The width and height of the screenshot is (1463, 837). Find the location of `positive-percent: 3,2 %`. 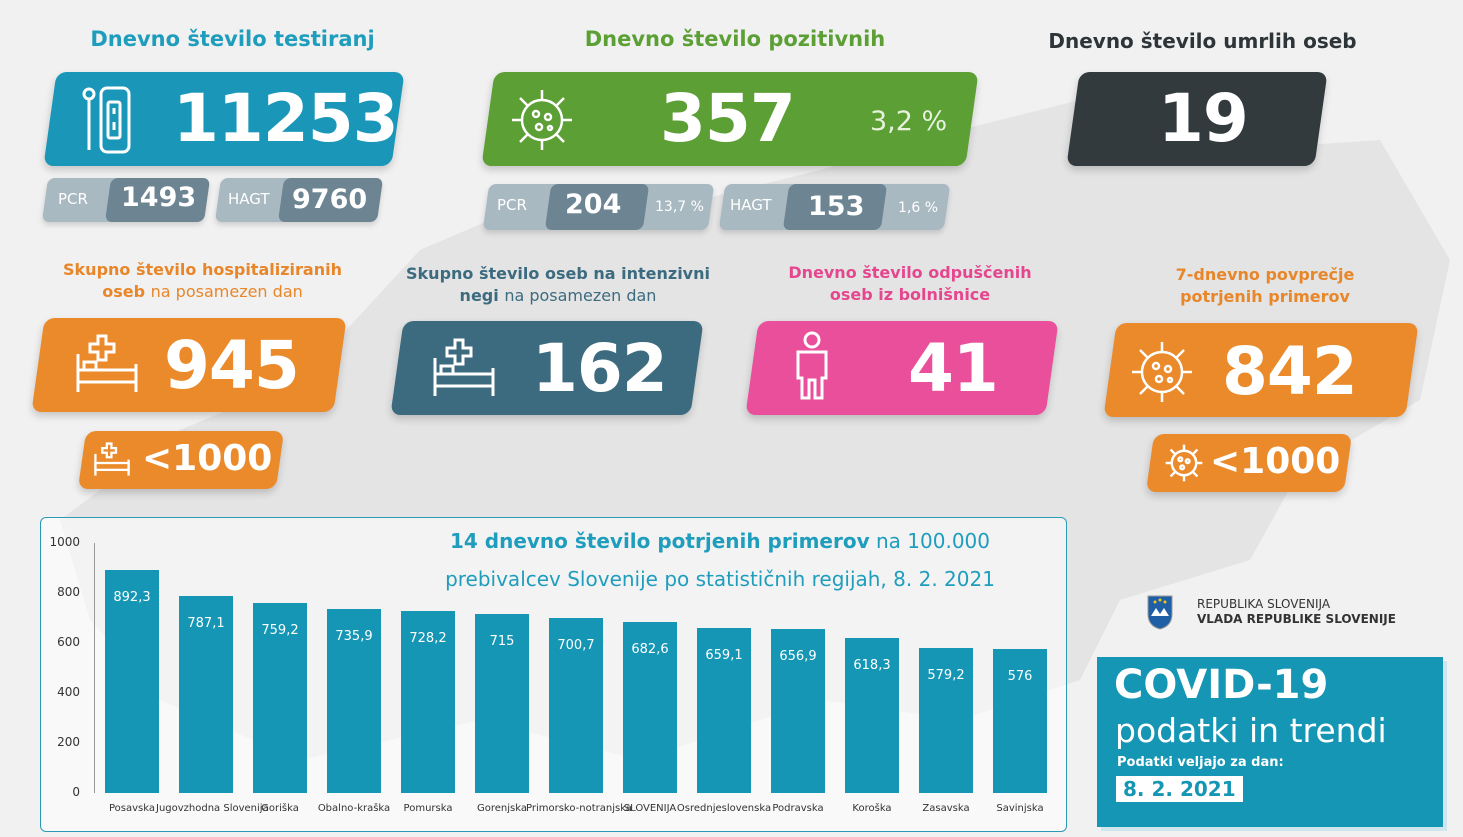

positive-percent: 3,2 % is located at coordinates (909, 121).